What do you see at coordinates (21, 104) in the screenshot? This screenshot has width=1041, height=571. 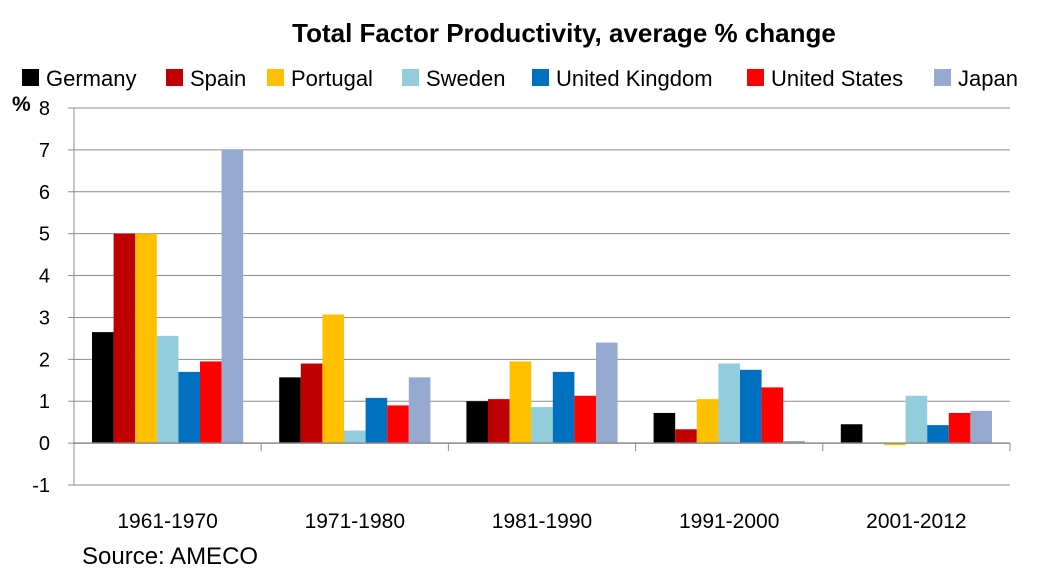 I see `y-axis-unit-label: %` at bounding box center [21, 104].